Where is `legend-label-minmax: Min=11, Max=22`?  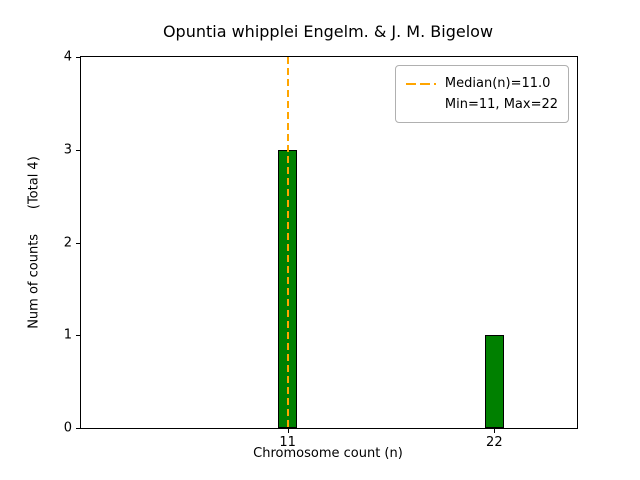
legend-label-minmax: Min=11, Max=22 is located at coordinates (501, 104).